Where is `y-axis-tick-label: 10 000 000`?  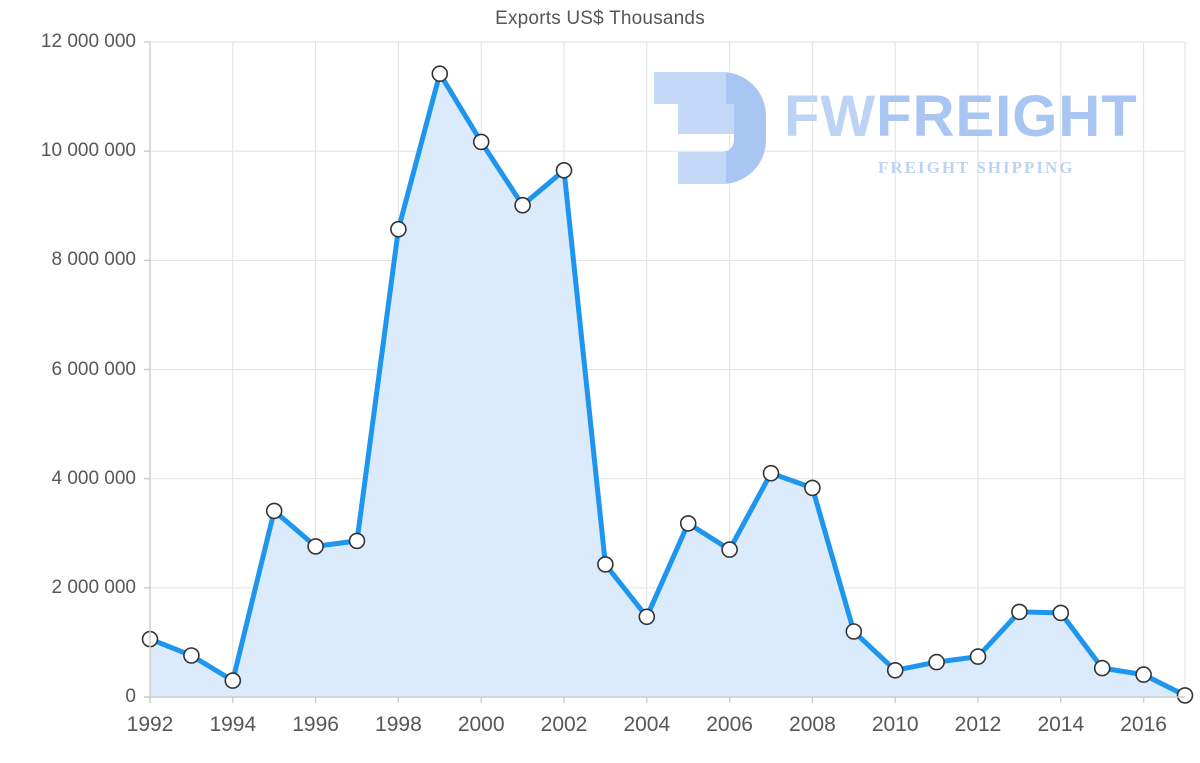
y-axis-tick-label: 10 000 000 is located at coordinates (88, 151).